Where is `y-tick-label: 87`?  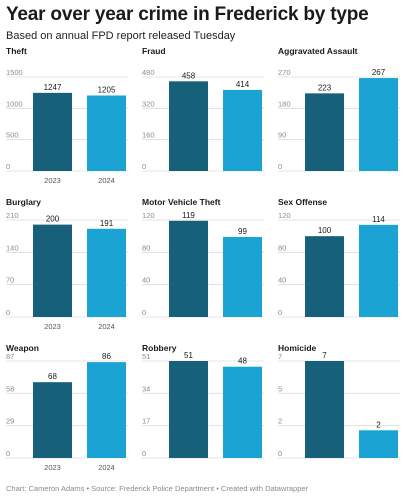
y-tick-label: 87 is located at coordinates (10, 356).